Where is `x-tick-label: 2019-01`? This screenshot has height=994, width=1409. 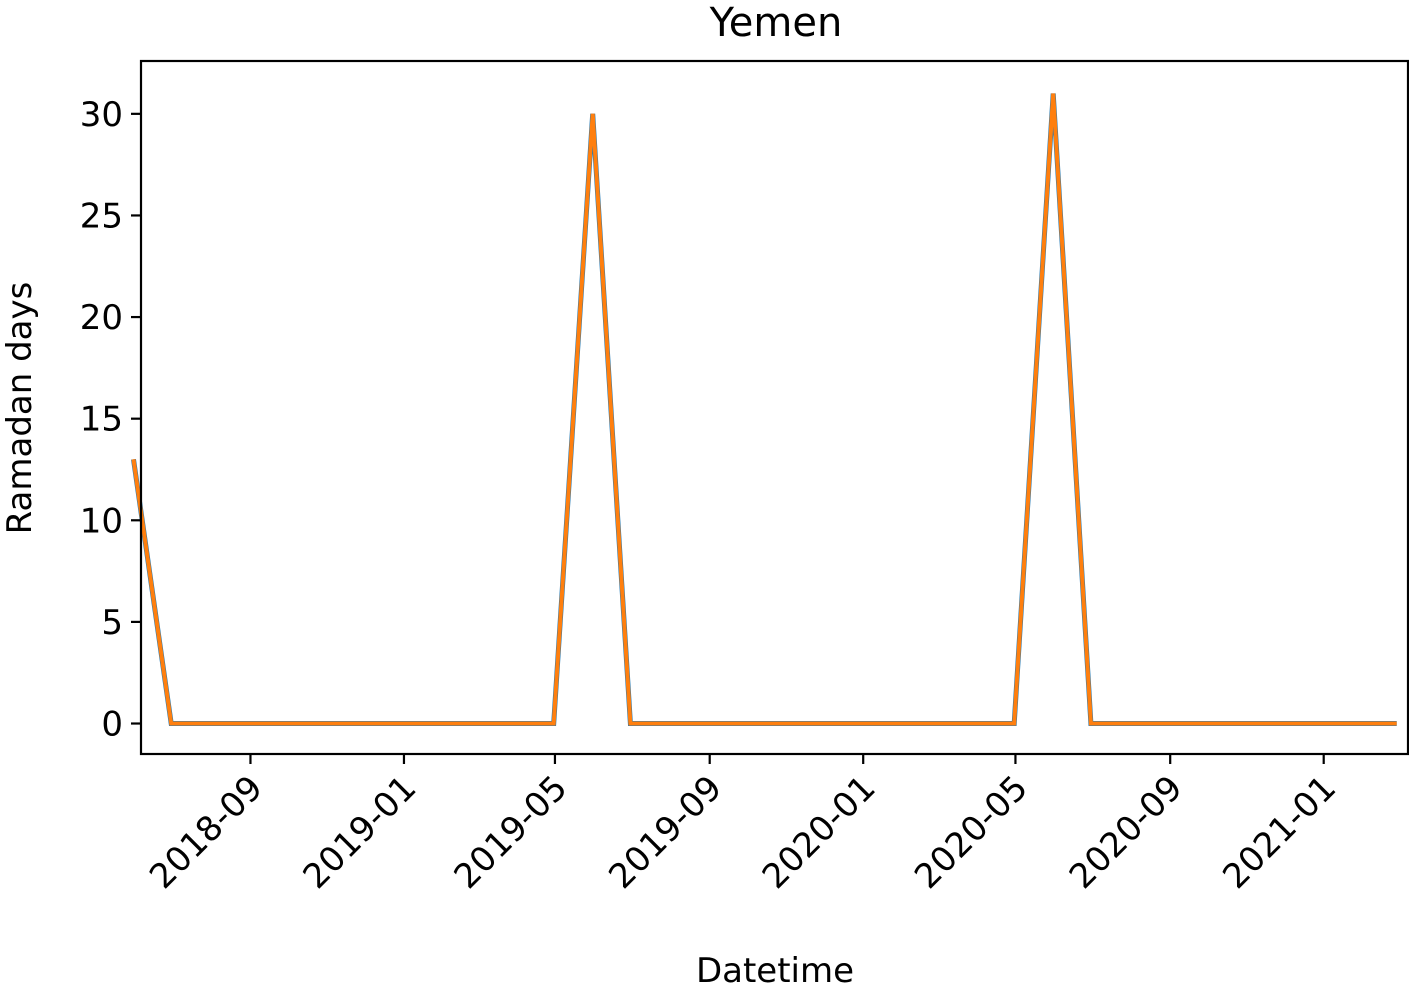 x-tick-label: 2019-01 is located at coordinates (360, 832).